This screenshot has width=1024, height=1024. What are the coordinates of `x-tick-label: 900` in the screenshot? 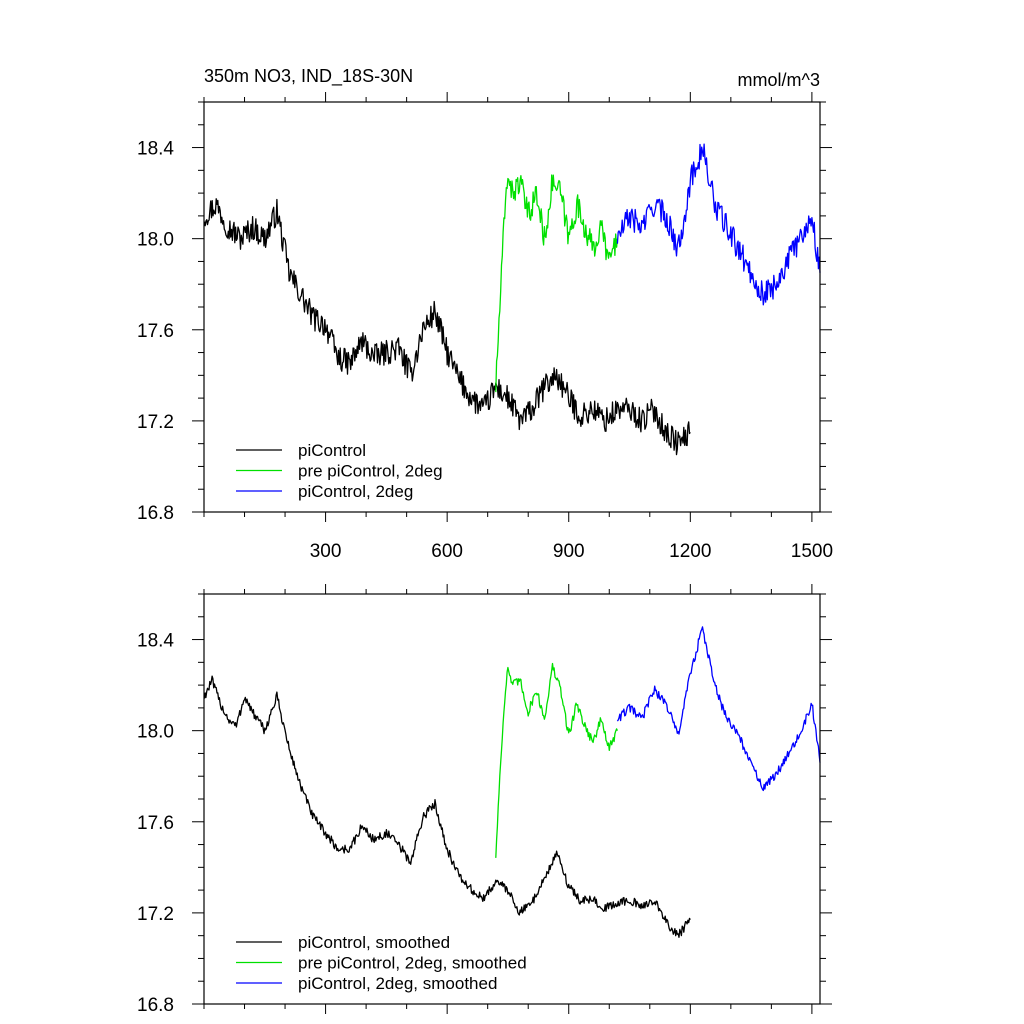 It's located at (569, 551).